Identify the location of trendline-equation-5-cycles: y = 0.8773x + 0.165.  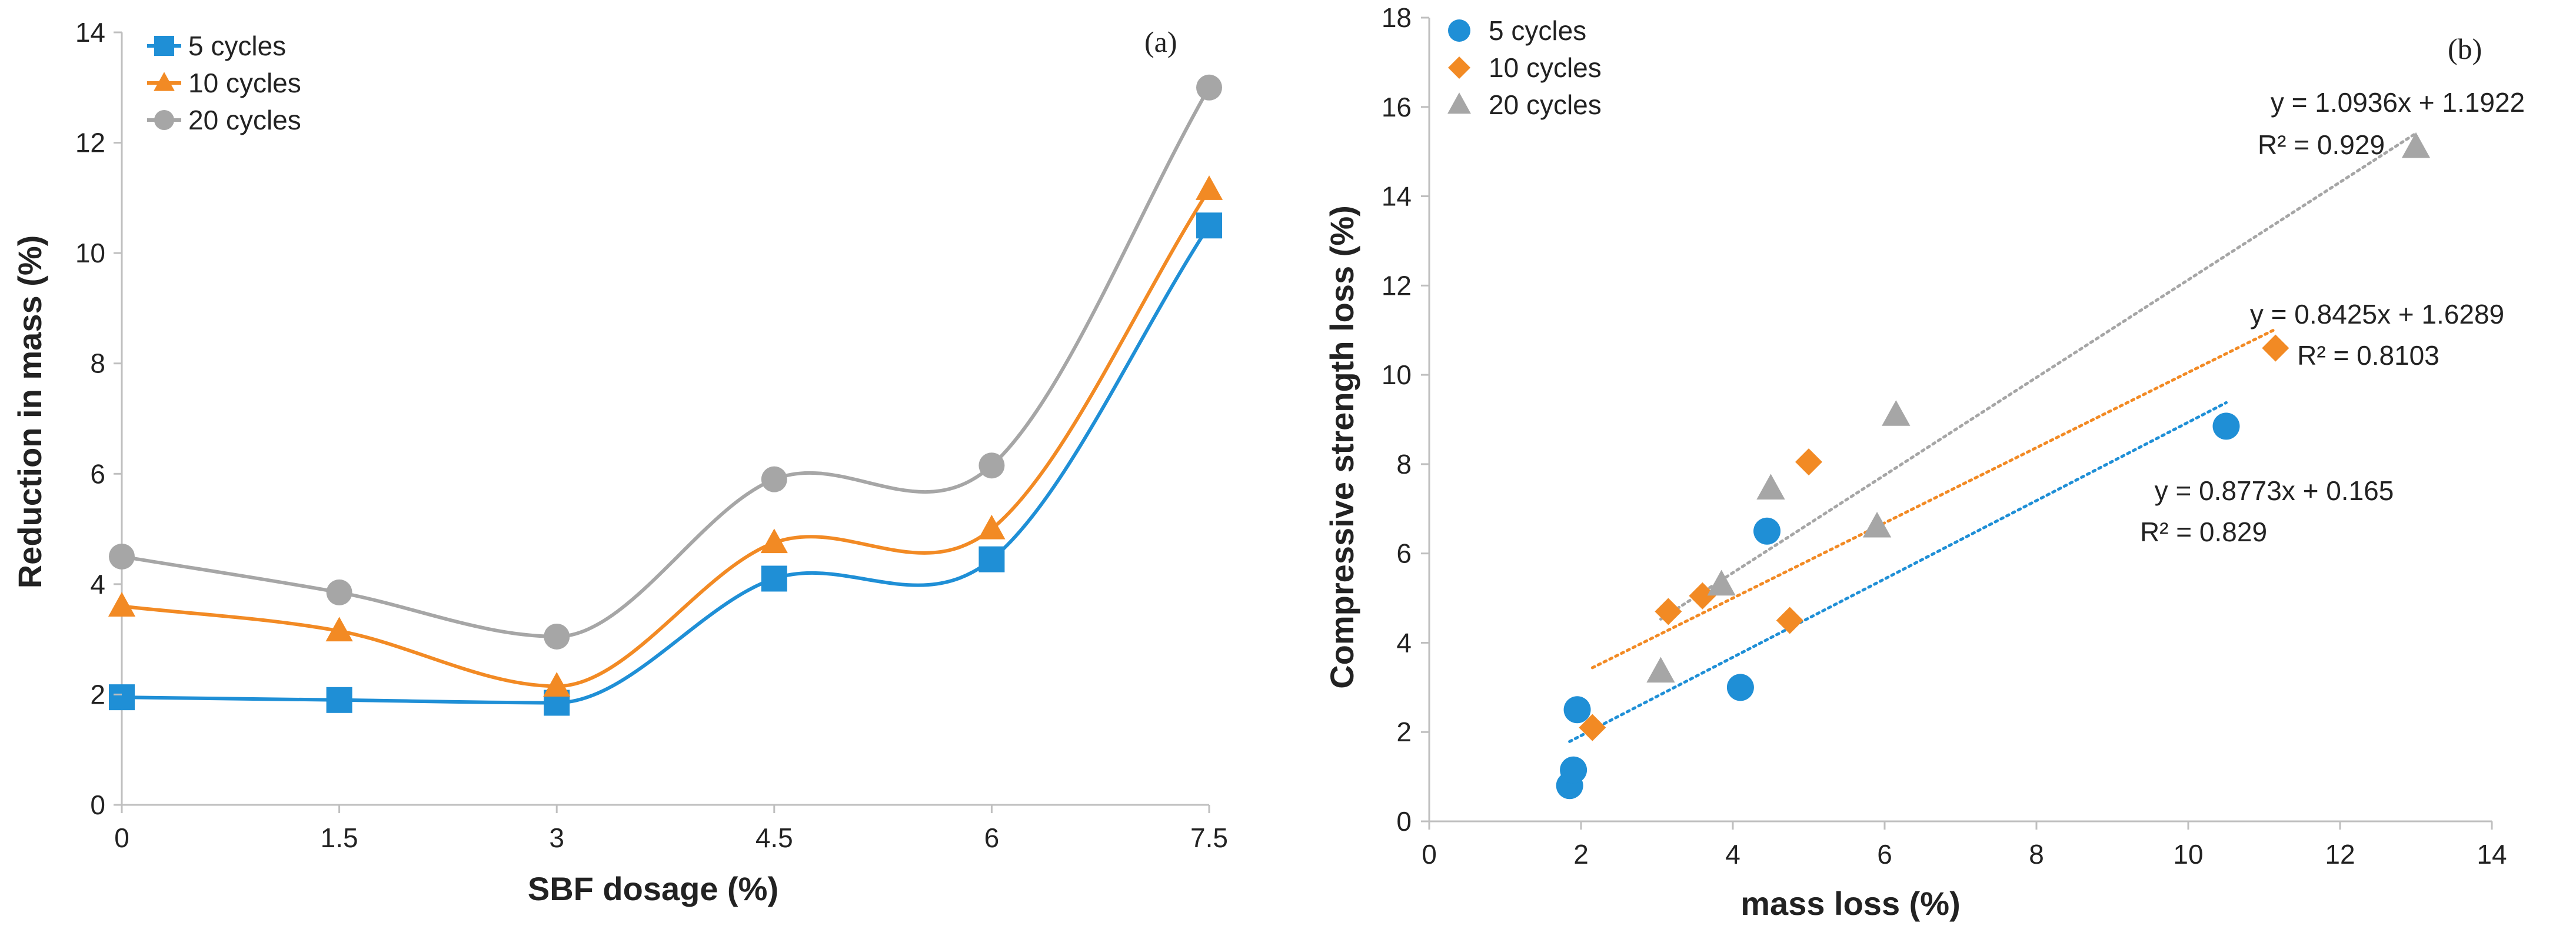
(2274, 491).